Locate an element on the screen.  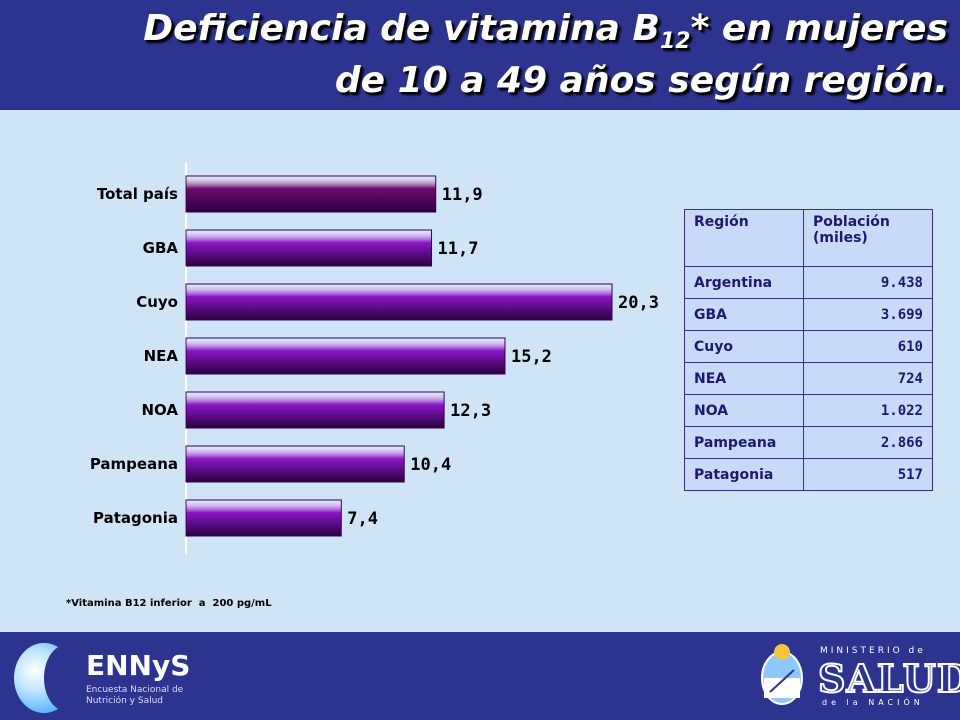
table-row: NOA 1.022 is located at coordinates (808, 410).